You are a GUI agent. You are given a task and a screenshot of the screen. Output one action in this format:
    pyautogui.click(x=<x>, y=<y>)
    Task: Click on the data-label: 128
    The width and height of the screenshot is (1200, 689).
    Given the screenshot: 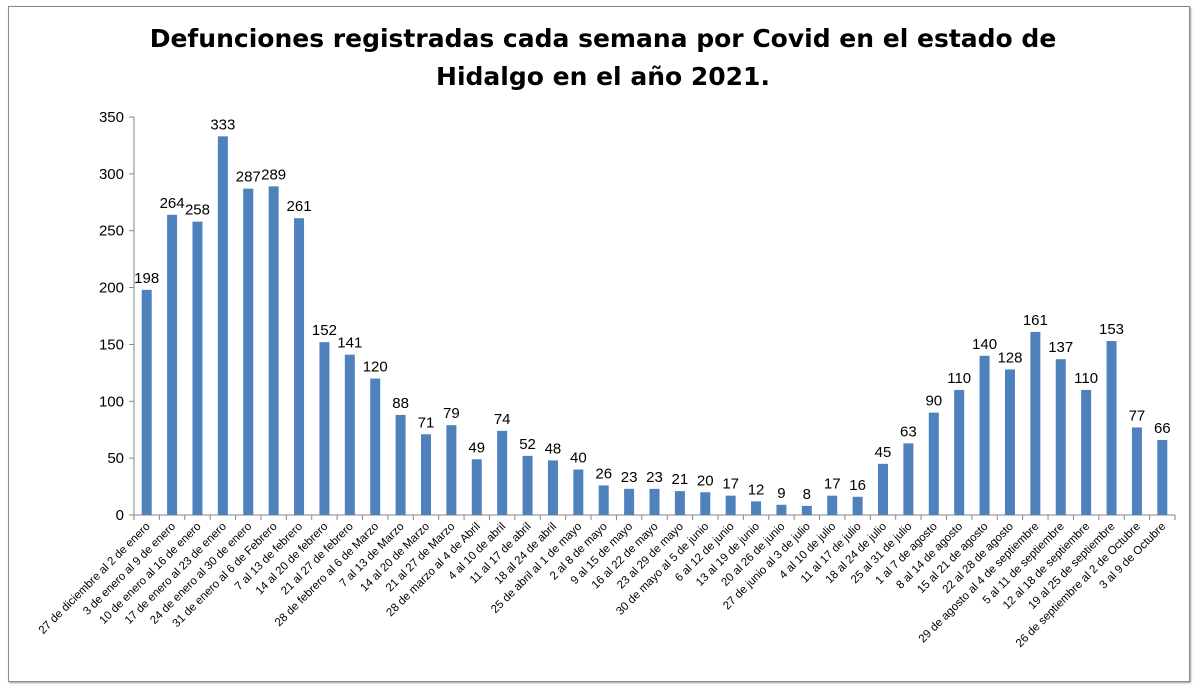 What is the action you would take?
    pyautogui.click(x=1009, y=357)
    